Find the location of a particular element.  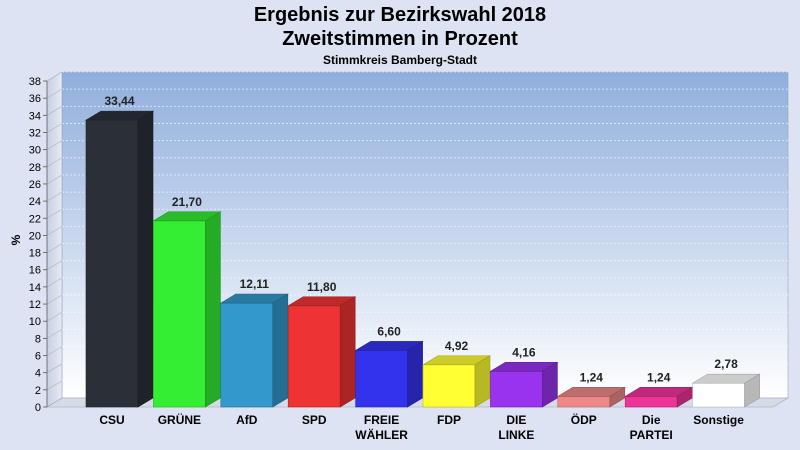

x-tick-label: SPD is located at coordinates (314, 420).